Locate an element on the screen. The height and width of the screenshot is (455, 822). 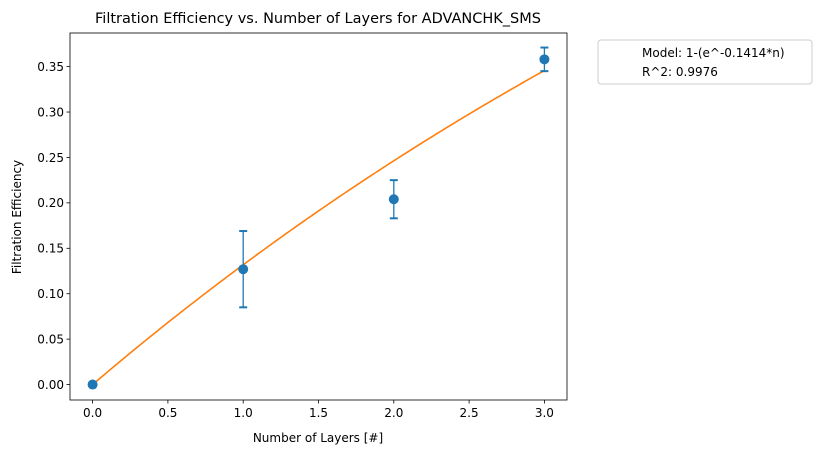
y-tick-label: 0.25 is located at coordinates (50, 158).